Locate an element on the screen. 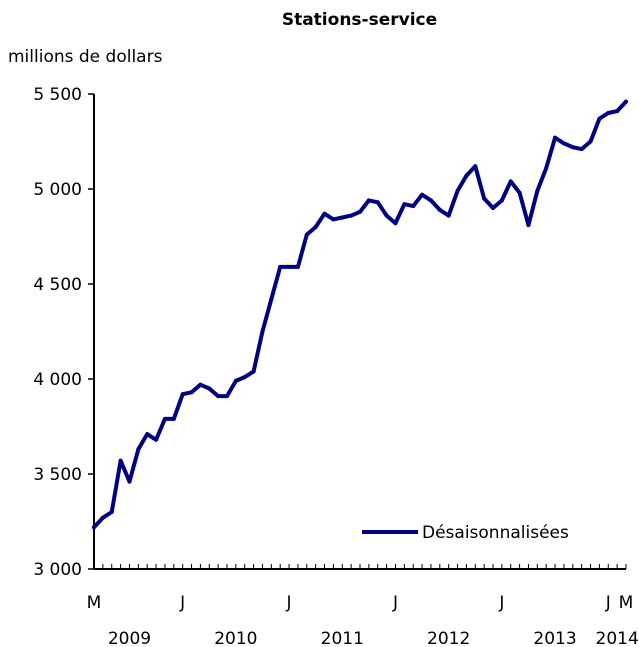 This screenshot has height=647, width=639. y-tick-label: 5 000 is located at coordinates (57, 190).